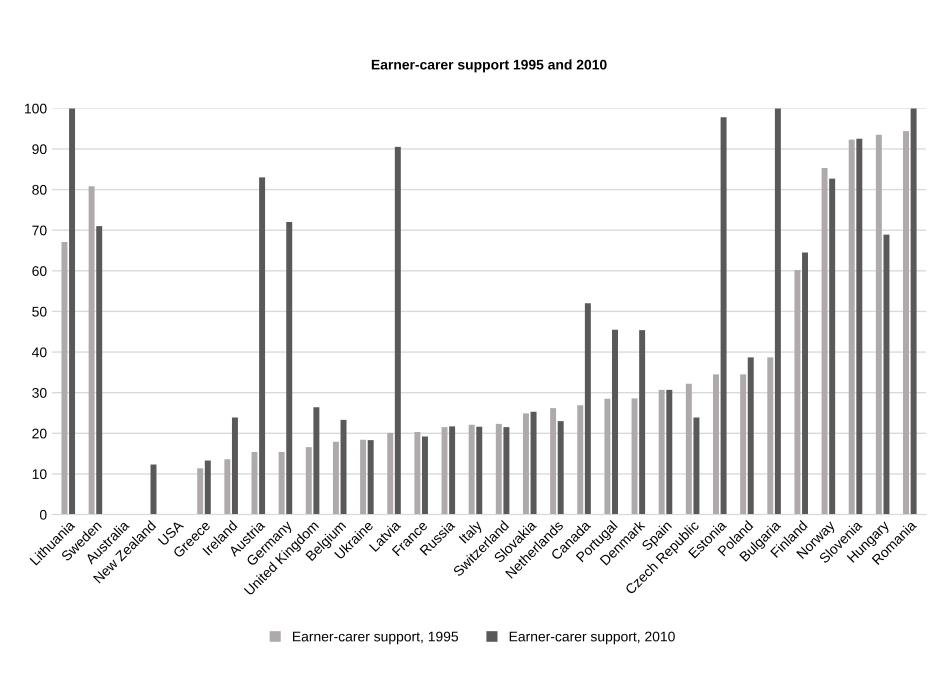 This screenshot has height=677, width=945. Describe the element at coordinates (39, 311) in the screenshot. I see `y-tick-label: 50` at that location.